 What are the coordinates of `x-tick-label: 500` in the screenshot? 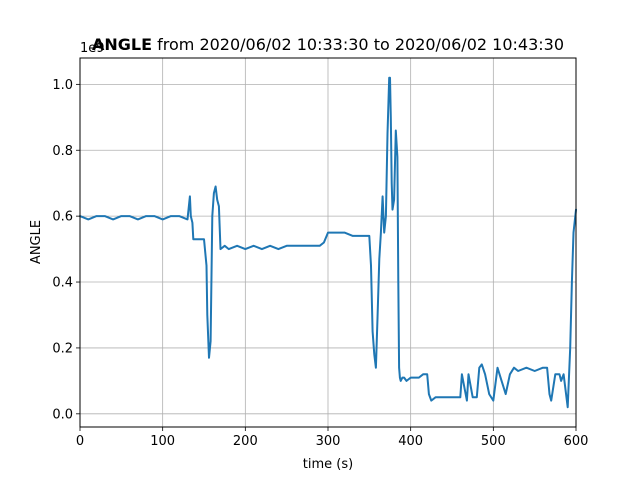 It's located at (493, 441).